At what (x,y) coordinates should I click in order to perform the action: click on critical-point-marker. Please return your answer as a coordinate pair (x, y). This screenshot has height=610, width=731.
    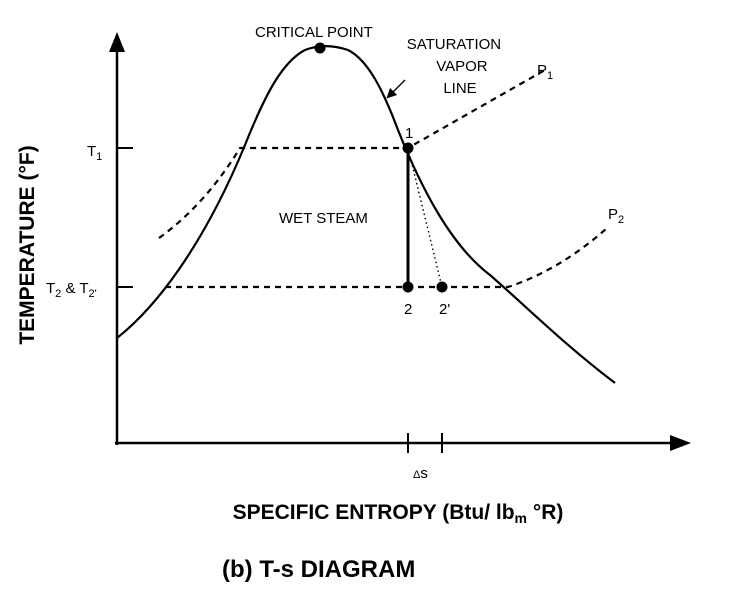
    Looking at the image, I should click on (320, 48).